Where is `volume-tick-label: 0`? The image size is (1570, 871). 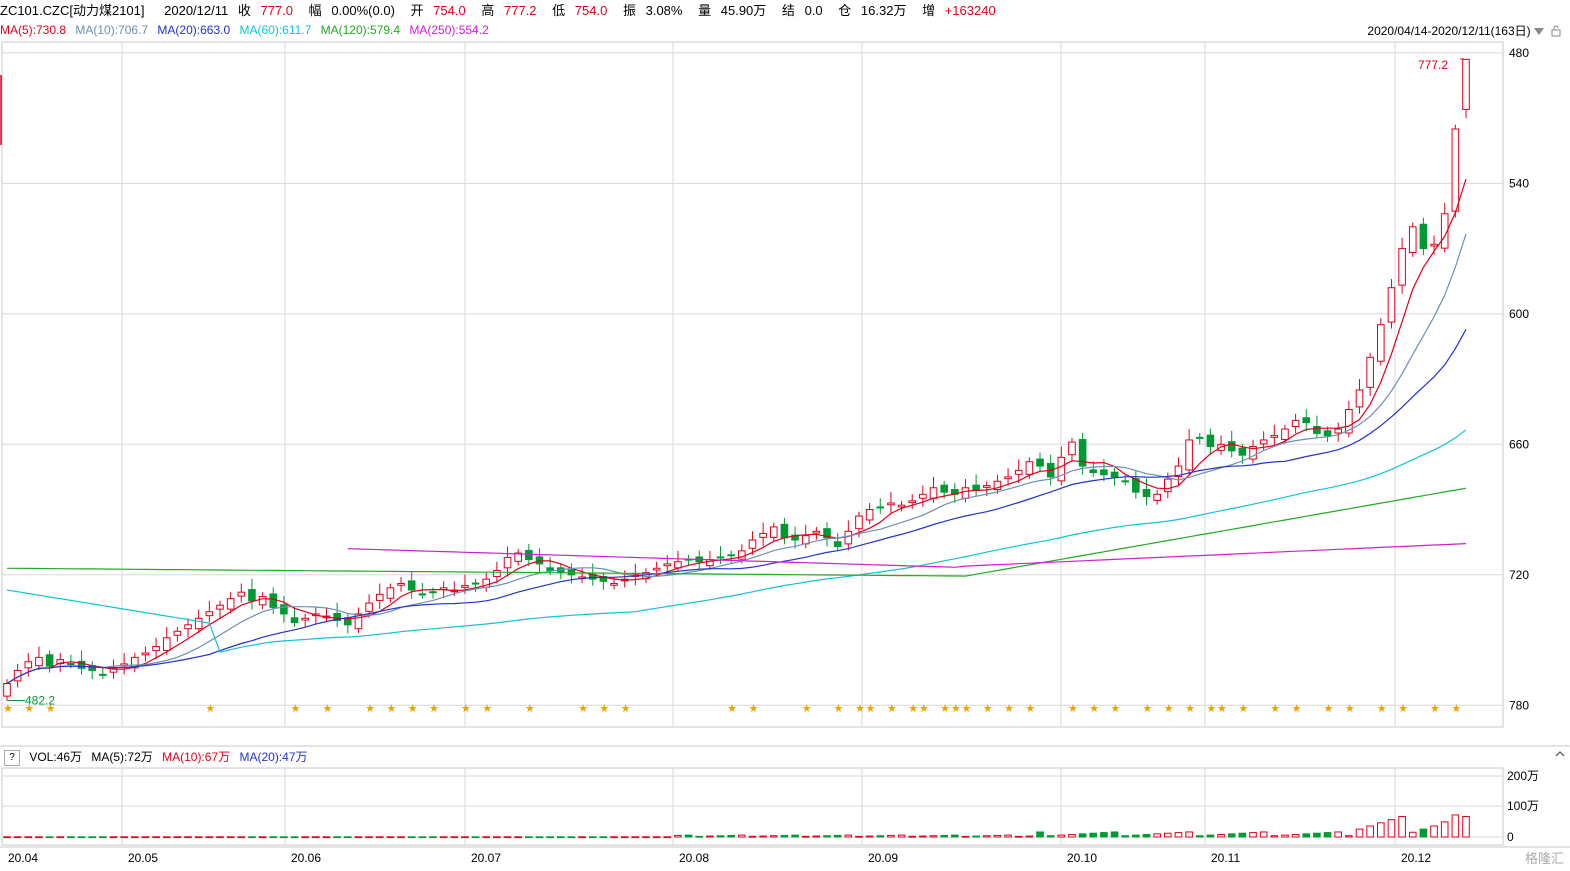
volume-tick-label: 0 is located at coordinates (1510, 837).